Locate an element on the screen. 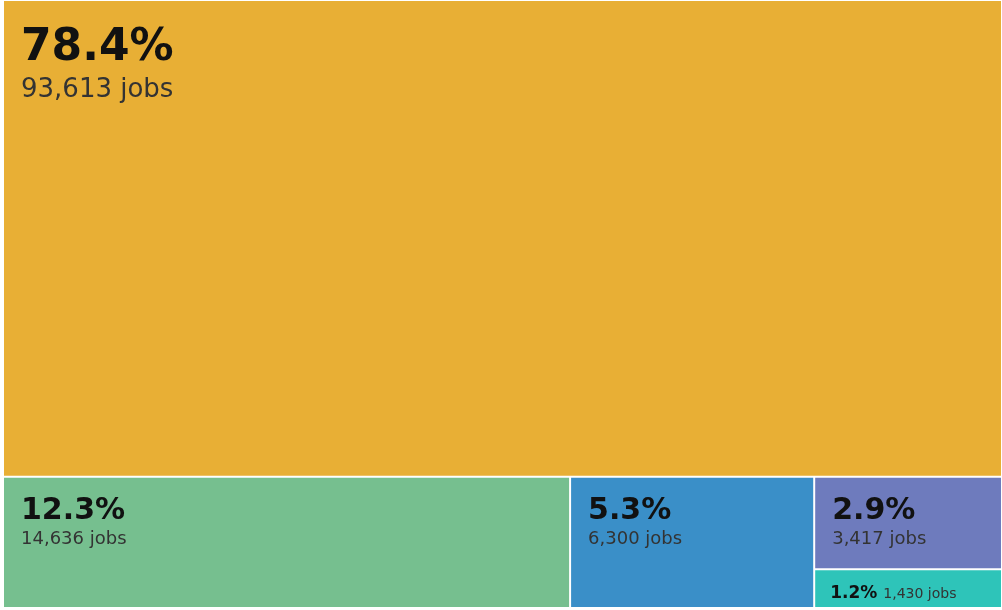 The image size is (1002, 610). data-label: 3,417 jobs is located at coordinates (879, 537).